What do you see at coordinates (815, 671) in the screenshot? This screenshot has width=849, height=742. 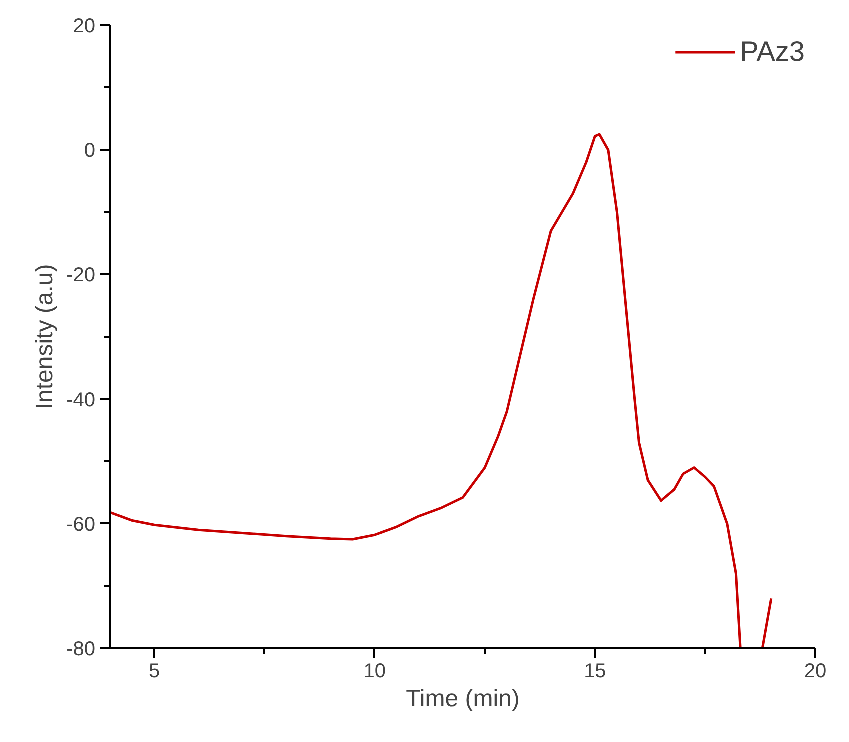 I see `x-tick-label: 20` at bounding box center [815, 671].